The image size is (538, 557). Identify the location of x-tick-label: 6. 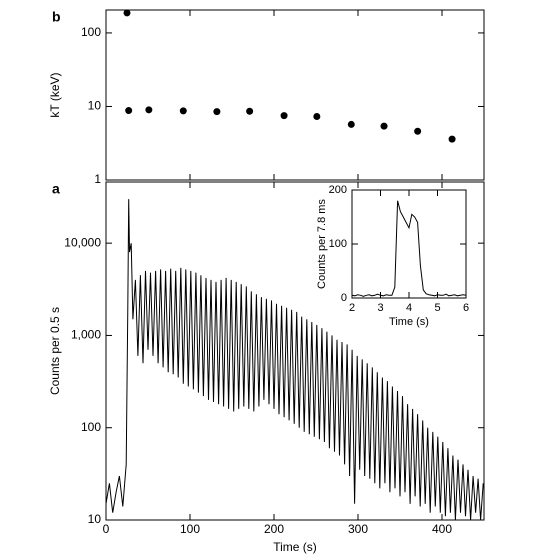
(466, 308).